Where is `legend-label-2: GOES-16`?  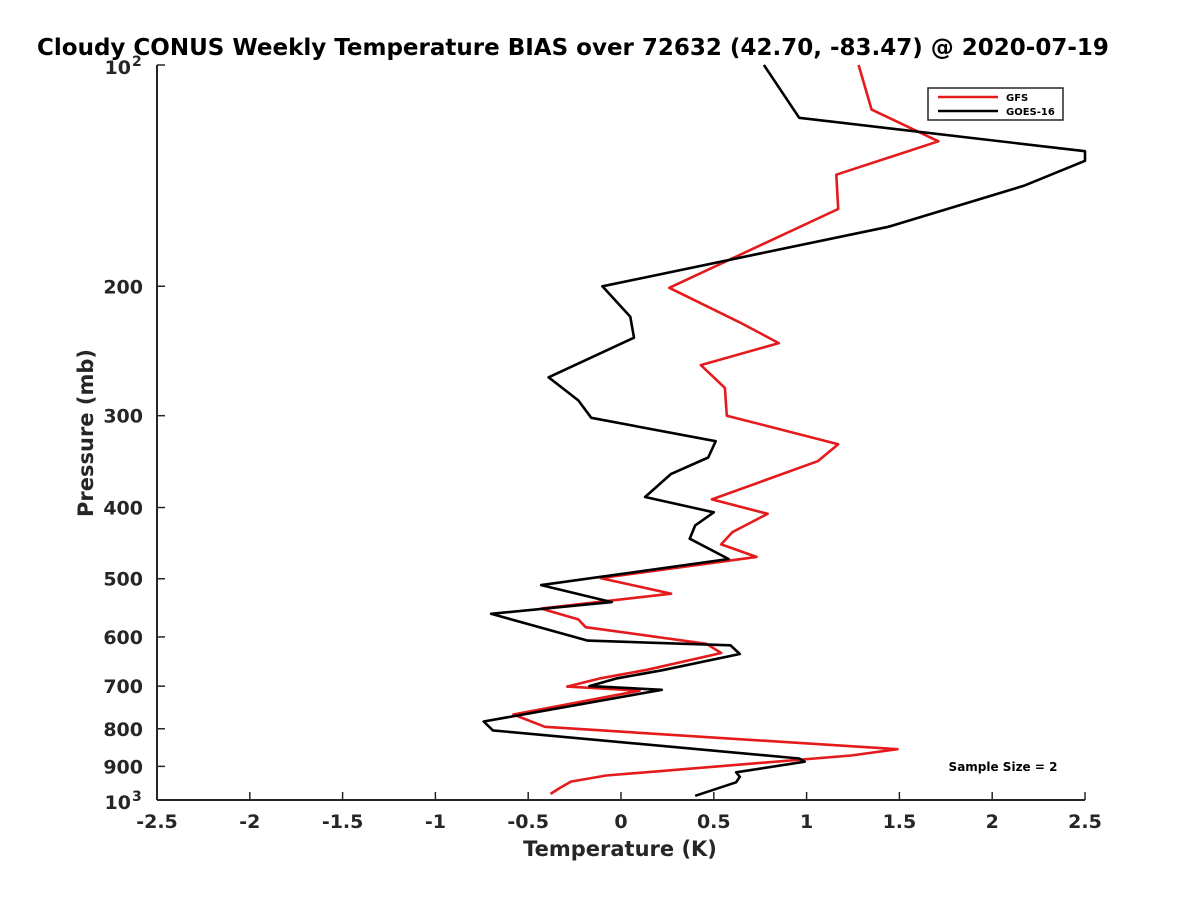
legend-label-2: GOES-16 is located at coordinates (1030, 112).